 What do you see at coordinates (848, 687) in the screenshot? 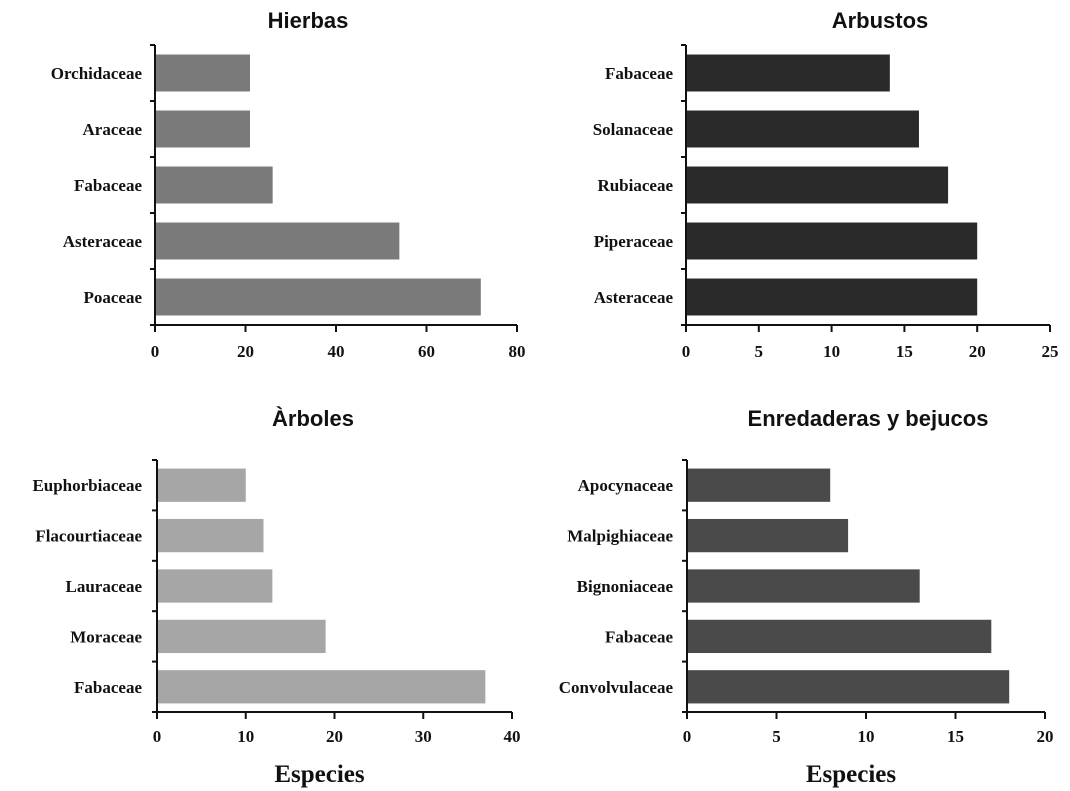
I see `bar-convolvulaceae` at bounding box center [848, 687].